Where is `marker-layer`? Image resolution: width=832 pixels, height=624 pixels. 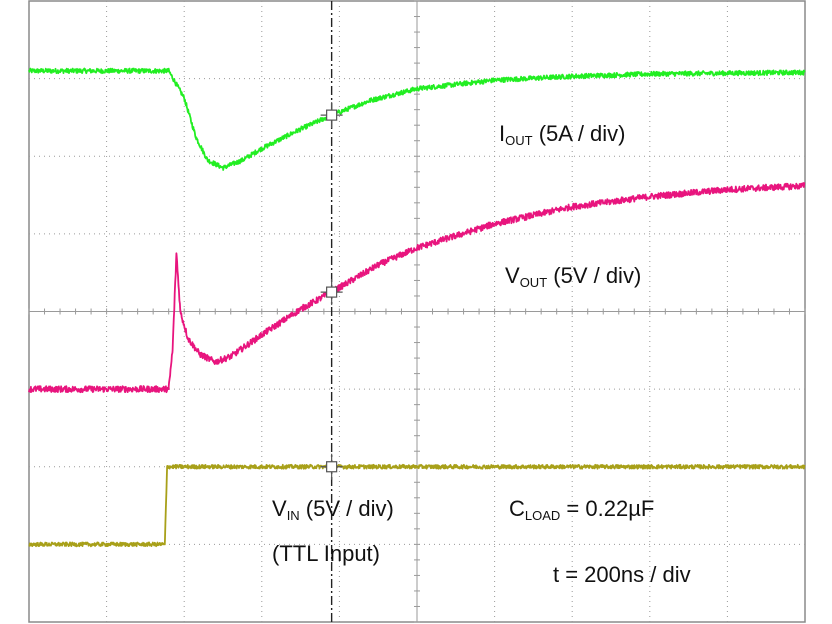 marker-layer is located at coordinates (331, 291).